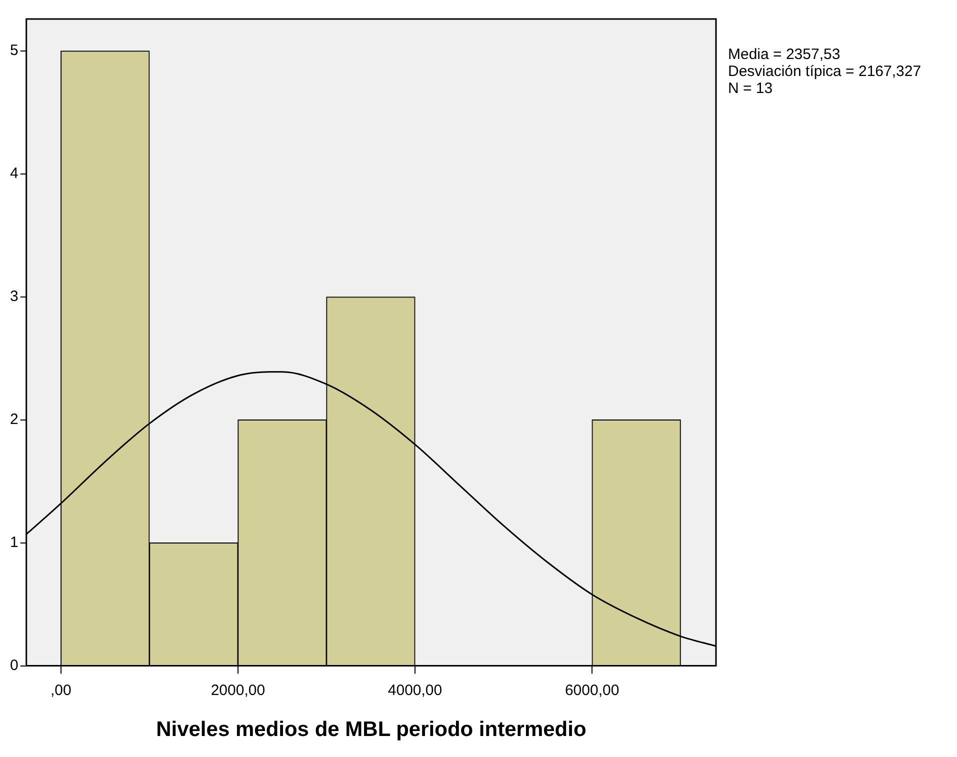  Describe the element at coordinates (14, 173) in the screenshot. I see `y-tick-label: 4` at that location.